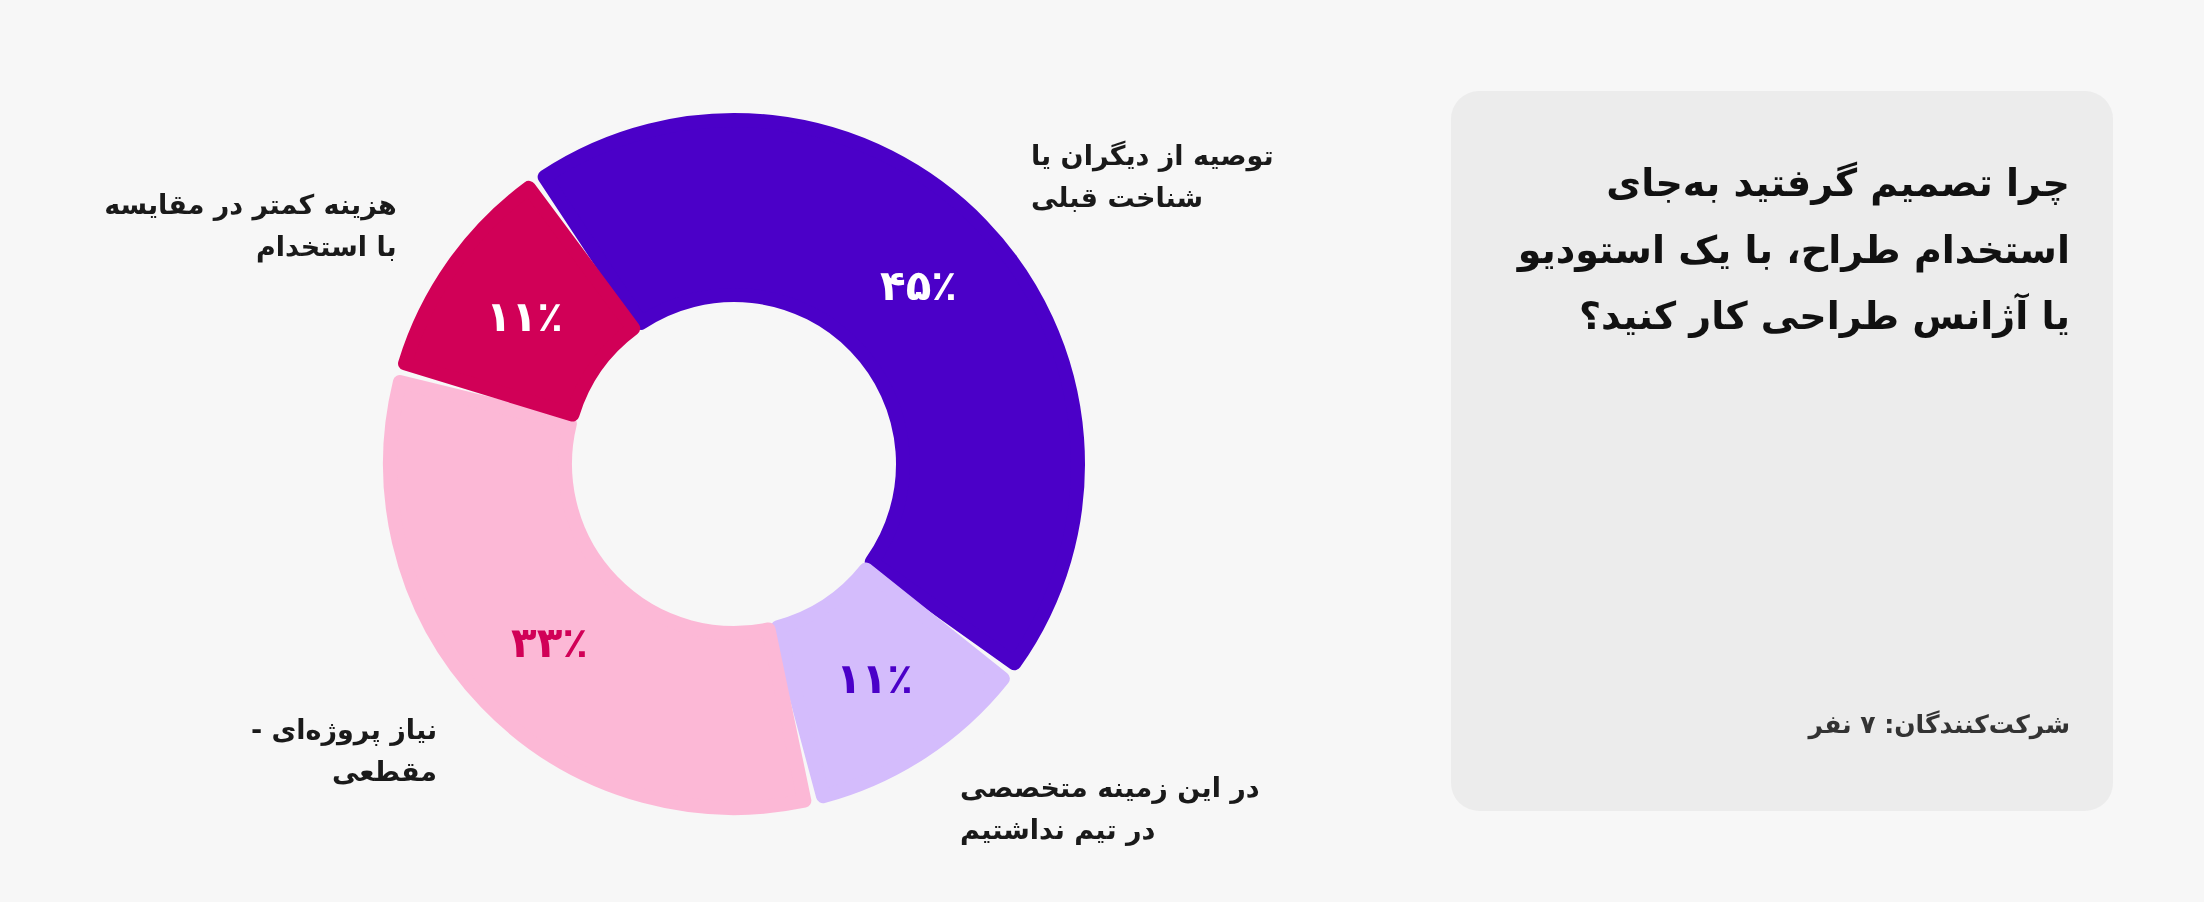 The width and height of the screenshot is (2204, 902). Describe the element at coordinates (250, 226) in the screenshot. I see `slice-label: هزینه کمتر در مقایسه با استخدام` at that location.